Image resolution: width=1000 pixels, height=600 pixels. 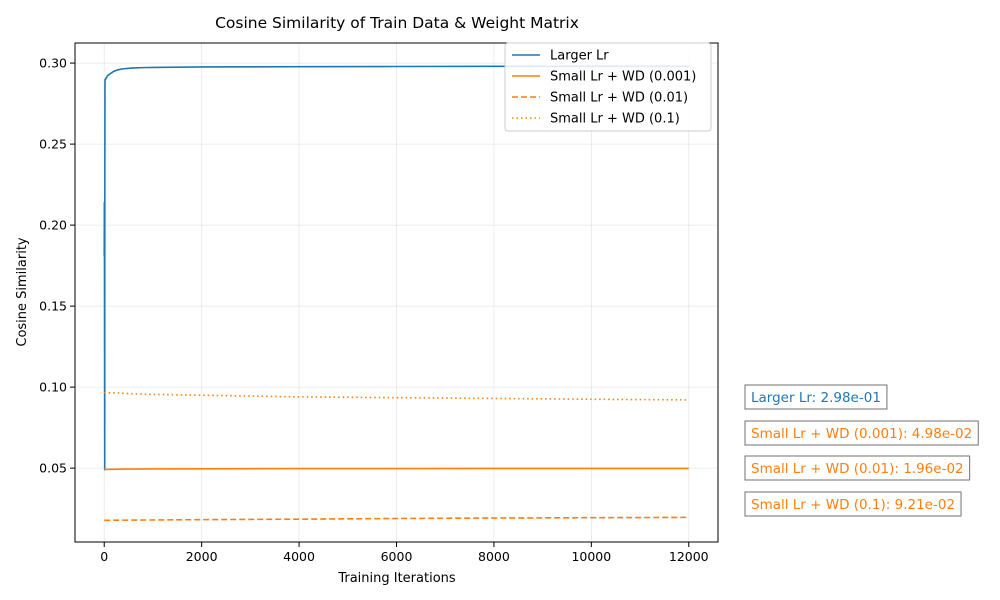 I want to click on y-tick-label: 0.15, so click(x=53, y=306).